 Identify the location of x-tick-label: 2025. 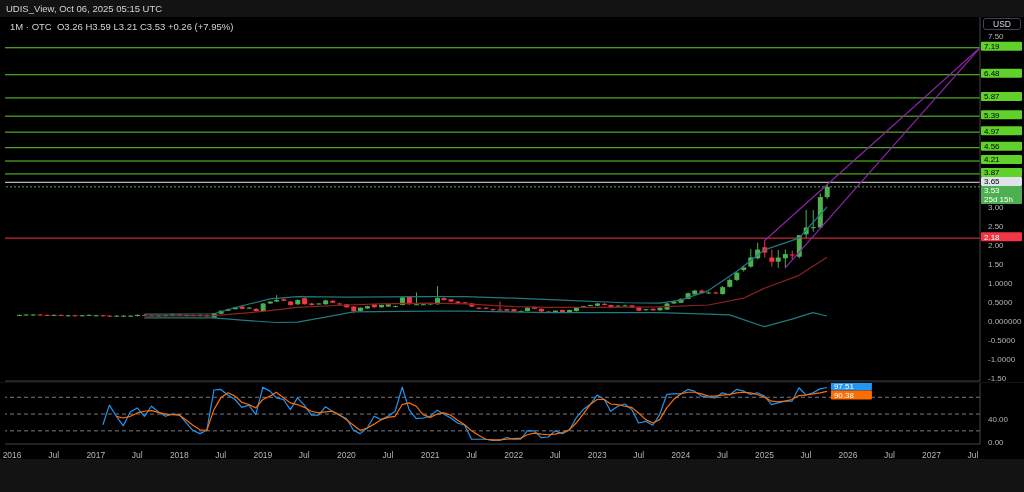
(764, 455).